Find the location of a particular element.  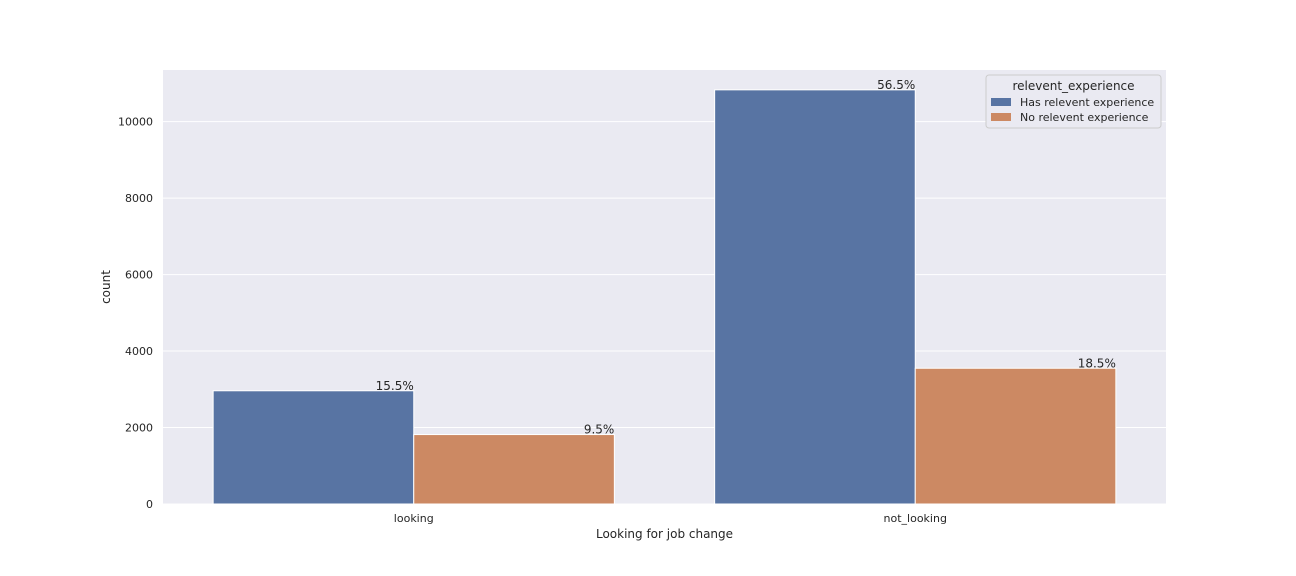

legend-entry: No relevent experience is located at coordinates (1084, 117).